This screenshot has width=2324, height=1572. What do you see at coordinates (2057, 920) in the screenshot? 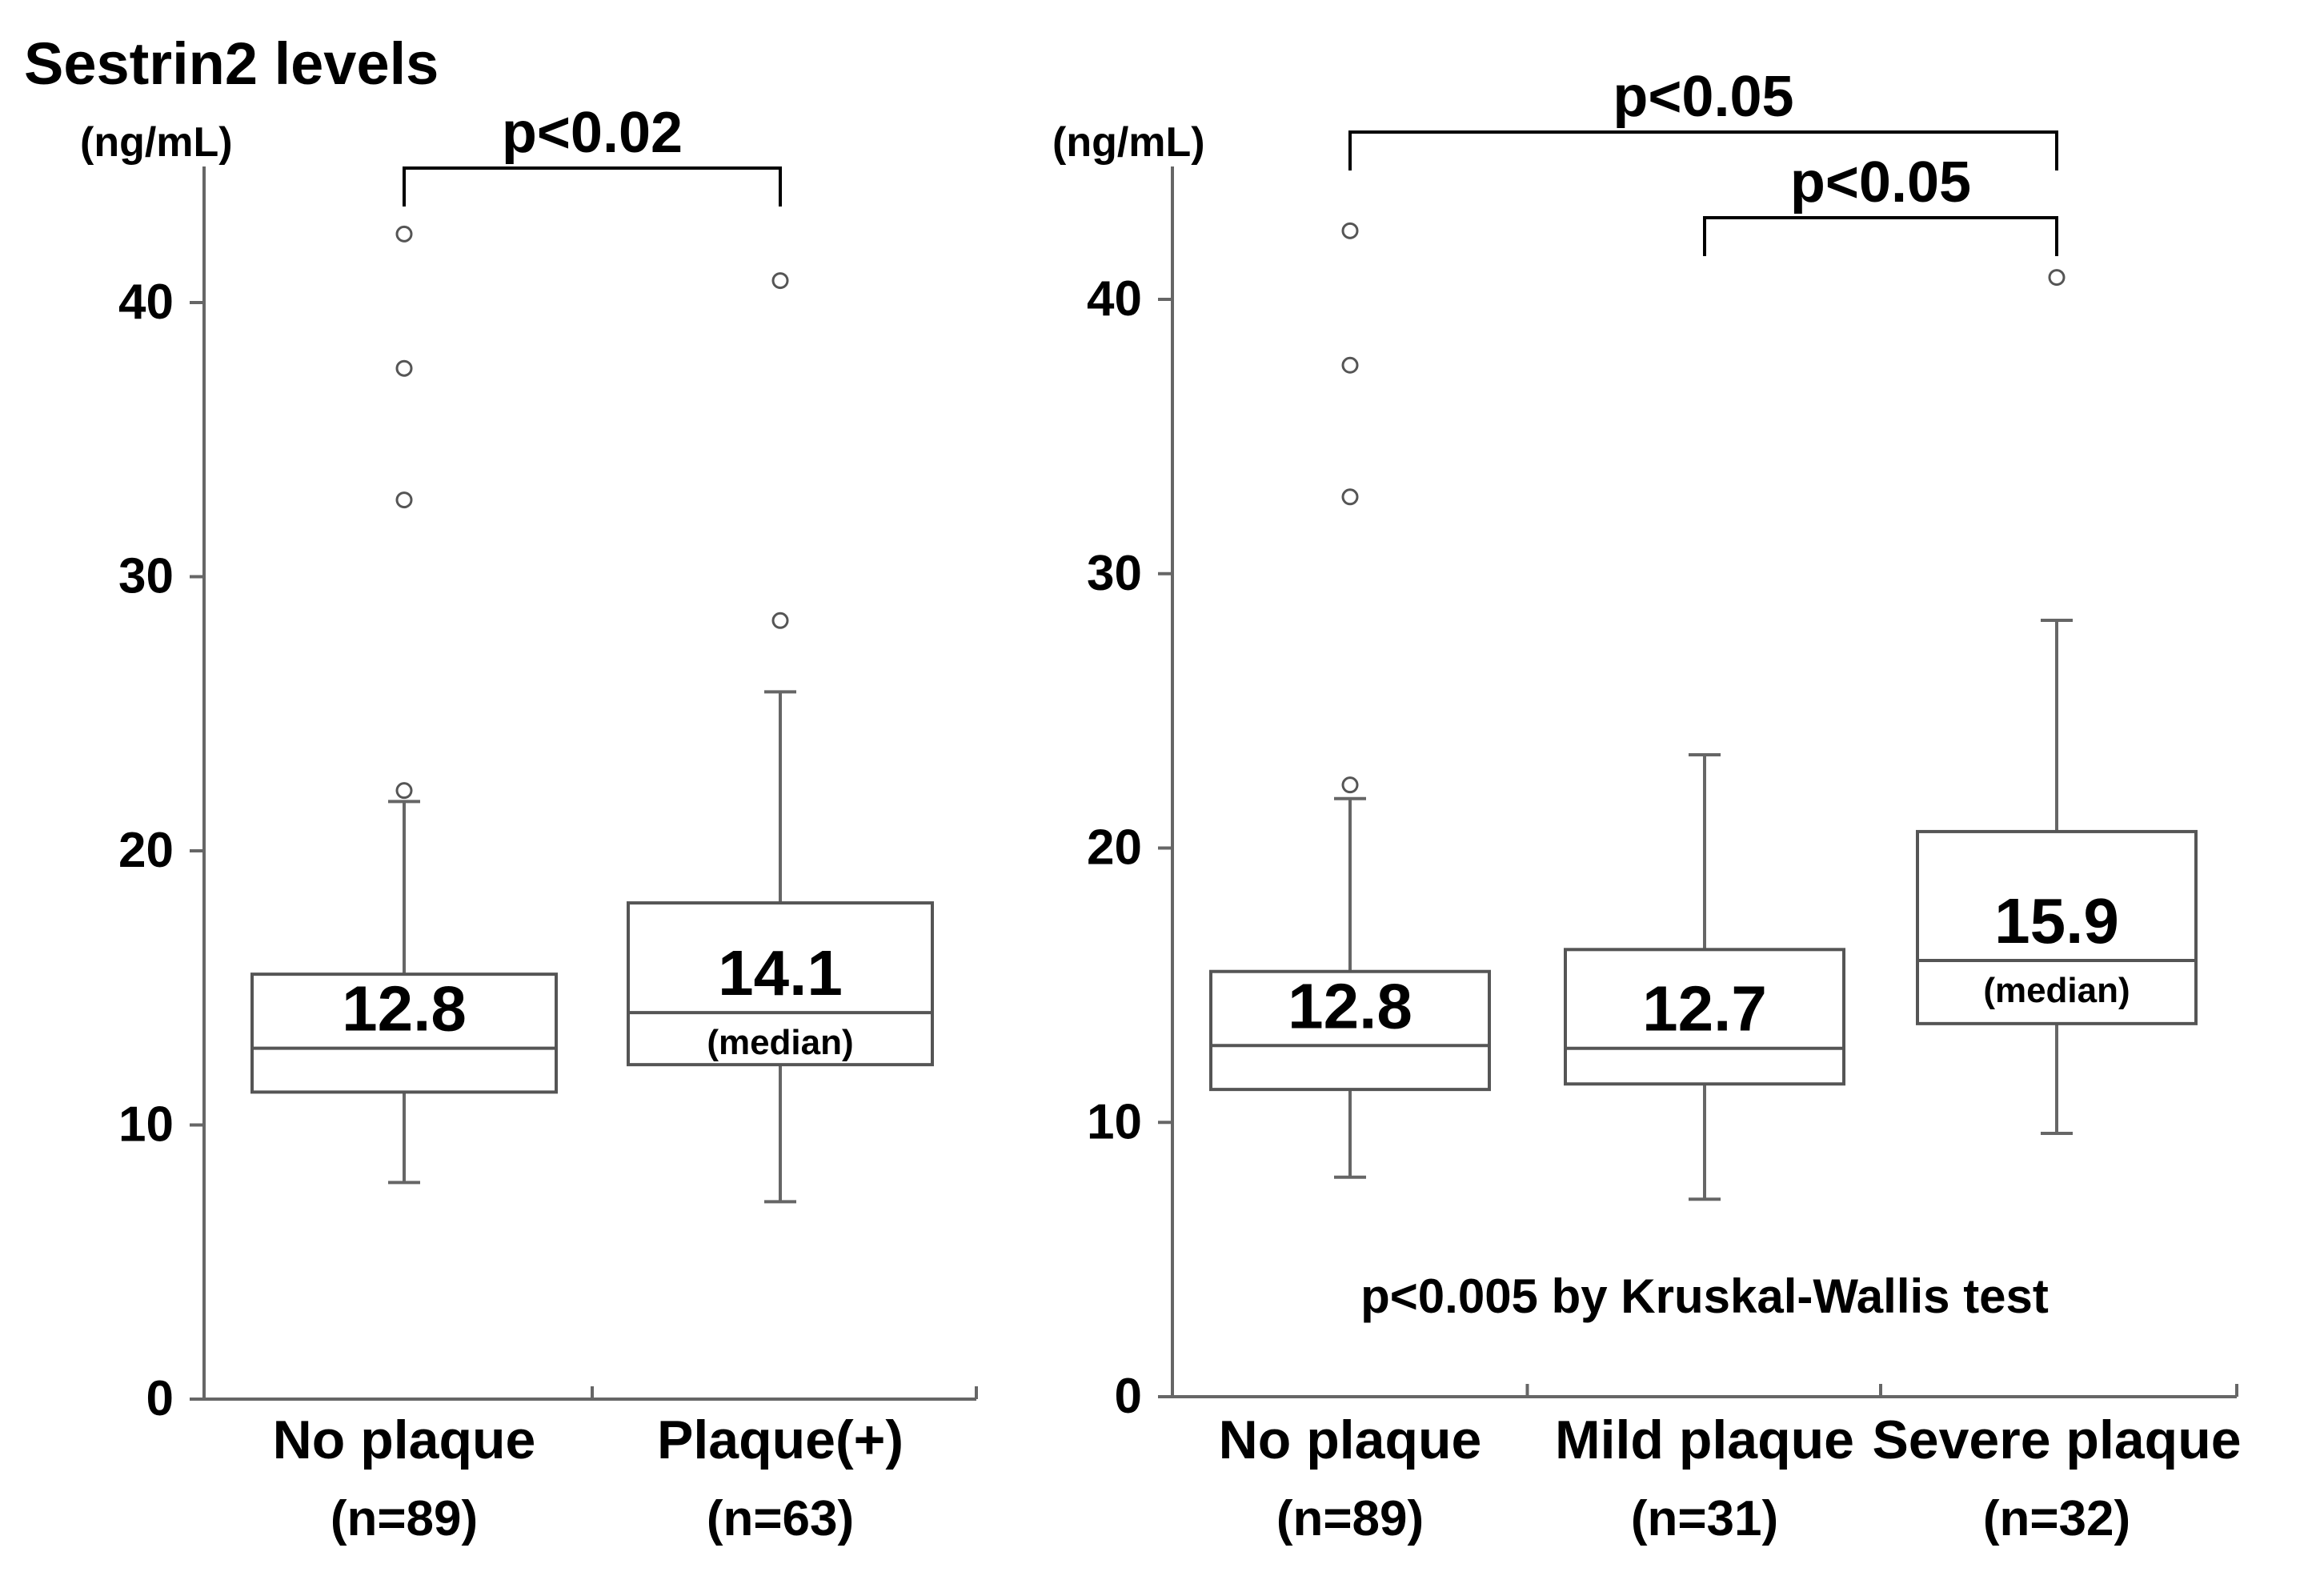
I see `median-value-label: 15.9` at bounding box center [2057, 920].